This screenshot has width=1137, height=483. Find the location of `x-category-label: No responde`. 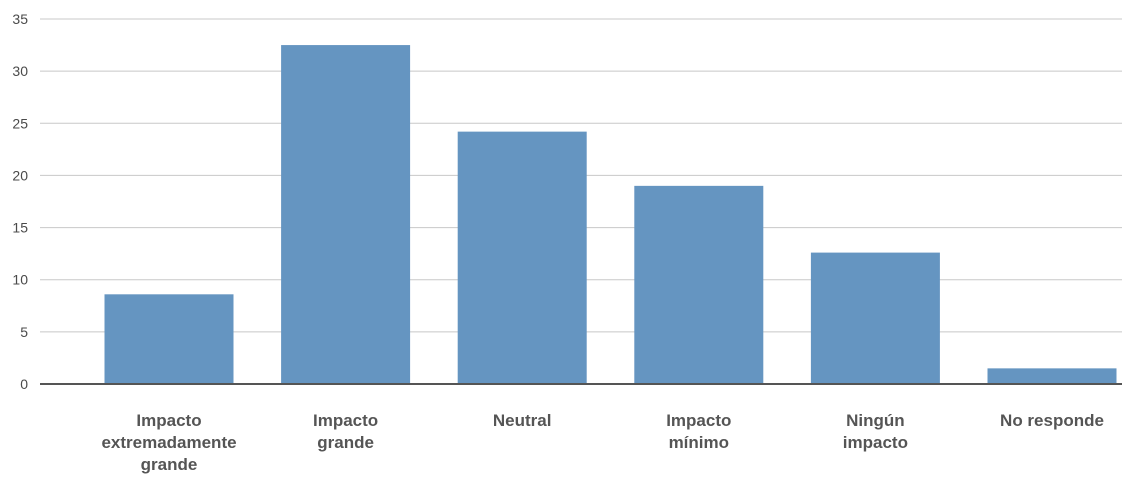

x-category-label: No responde is located at coordinates (1052, 420).